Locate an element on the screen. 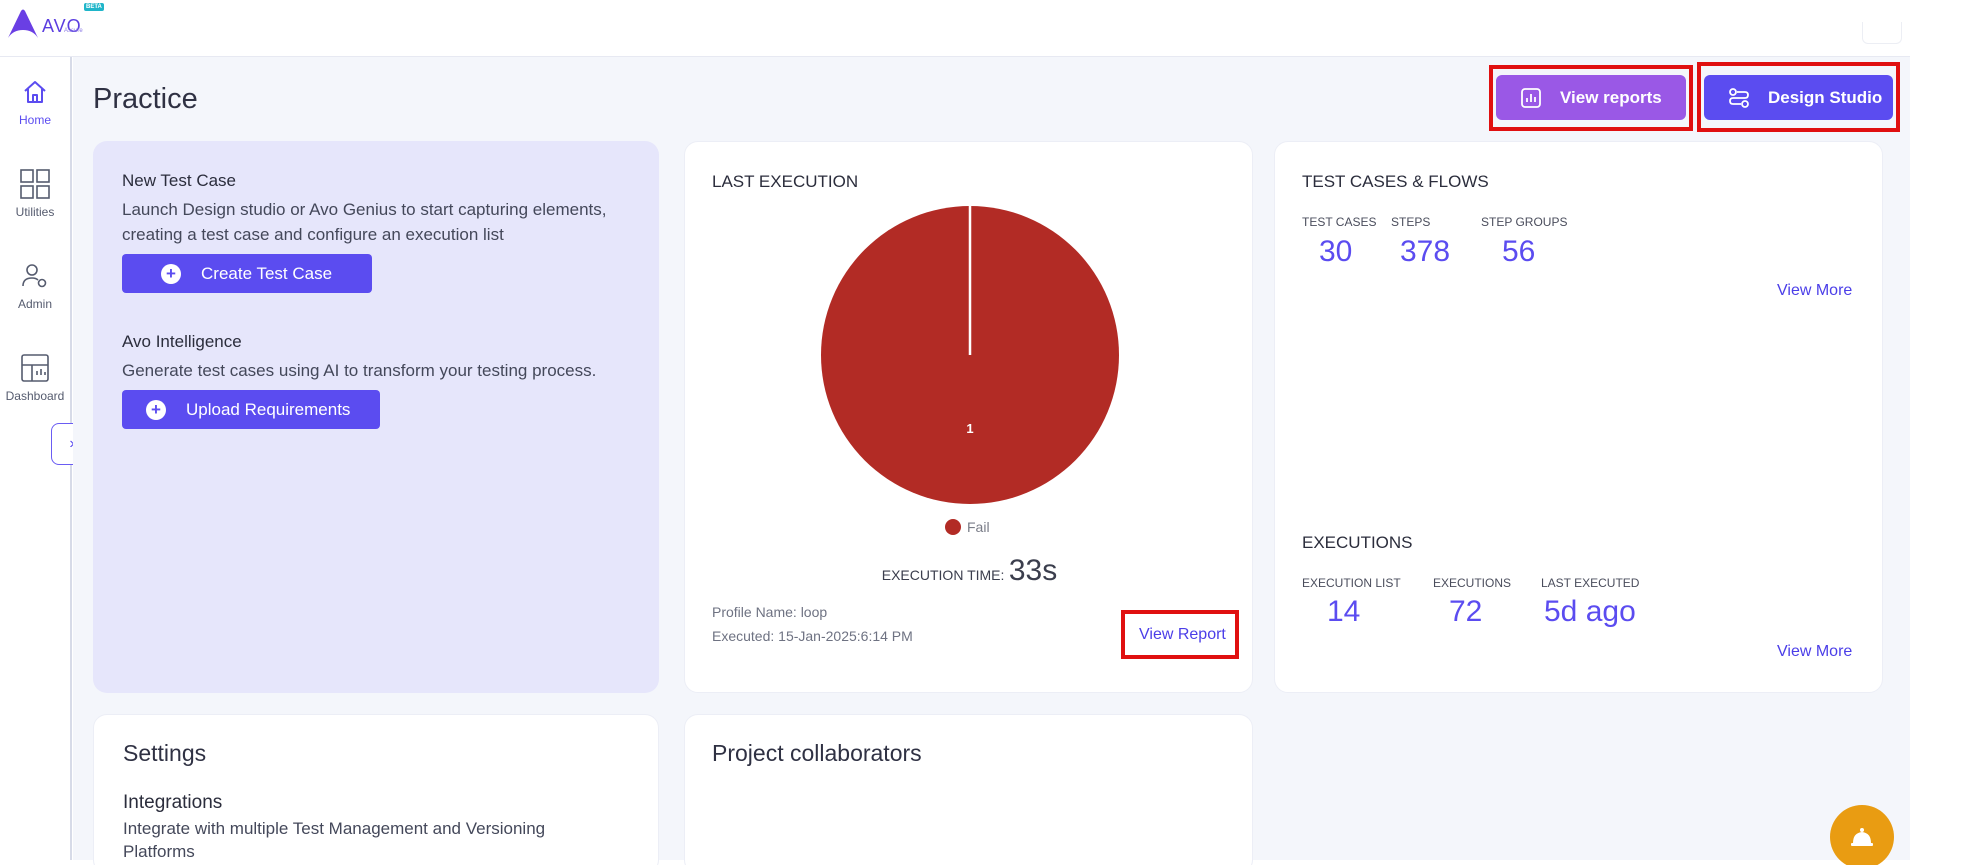  last-execution-title: LAST EXECUTION is located at coordinates (785, 181).